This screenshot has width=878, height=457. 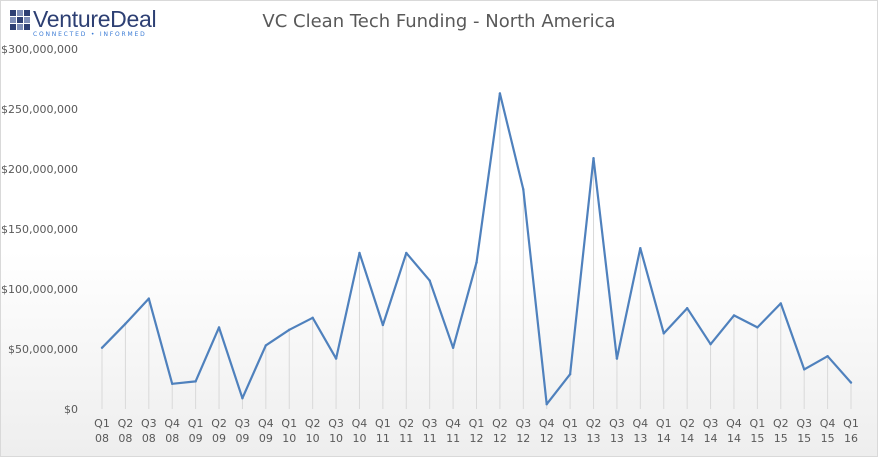 What do you see at coordinates (39, 289) in the screenshot?
I see `y-tick-label: $100,000,000` at bounding box center [39, 289].